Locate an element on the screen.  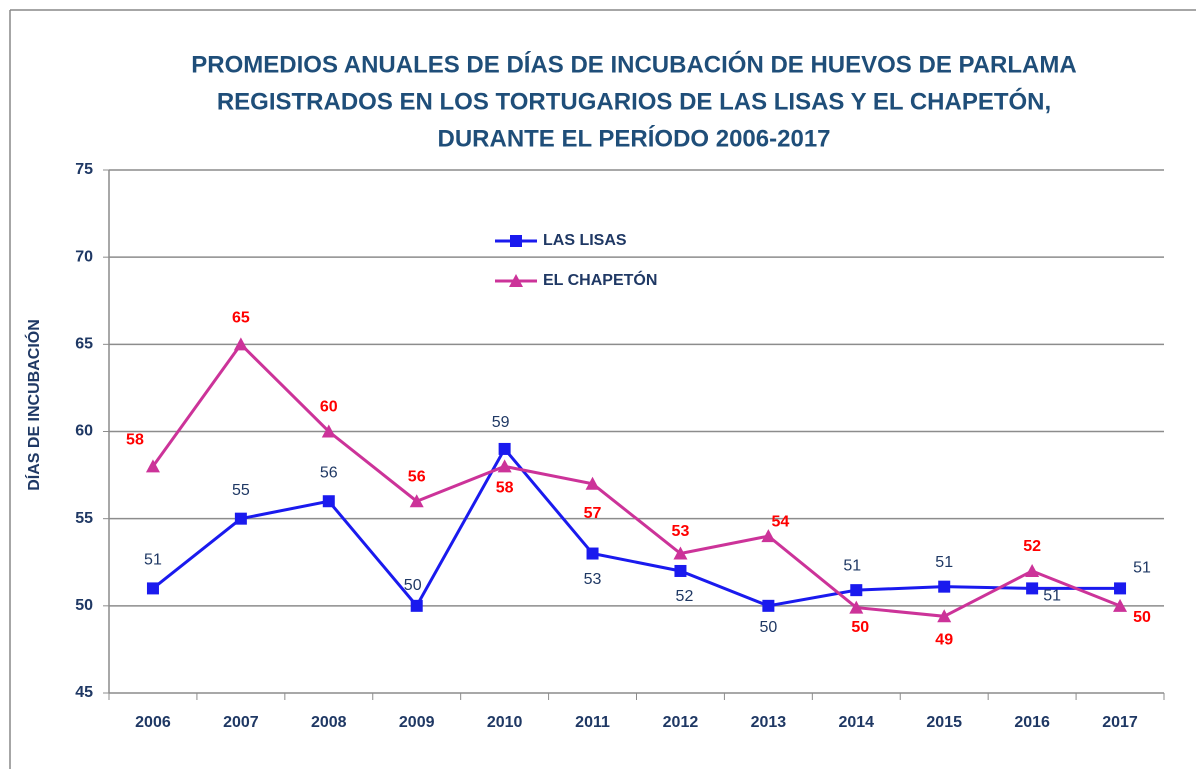
data-label: 59 is located at coordinates (501, 422).